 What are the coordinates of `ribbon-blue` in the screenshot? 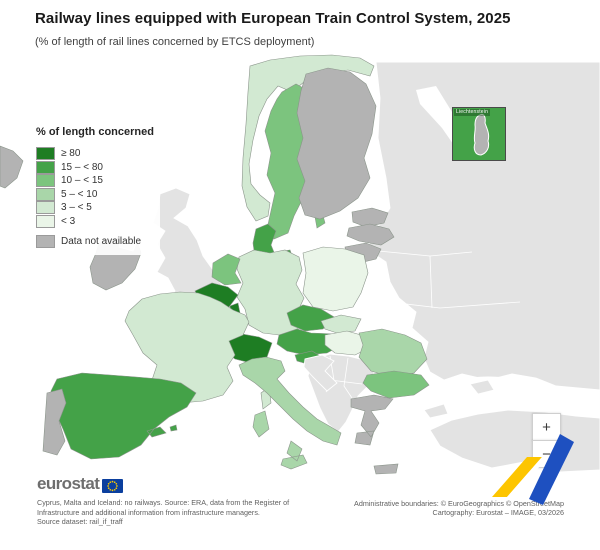 It's located at (551, 469).